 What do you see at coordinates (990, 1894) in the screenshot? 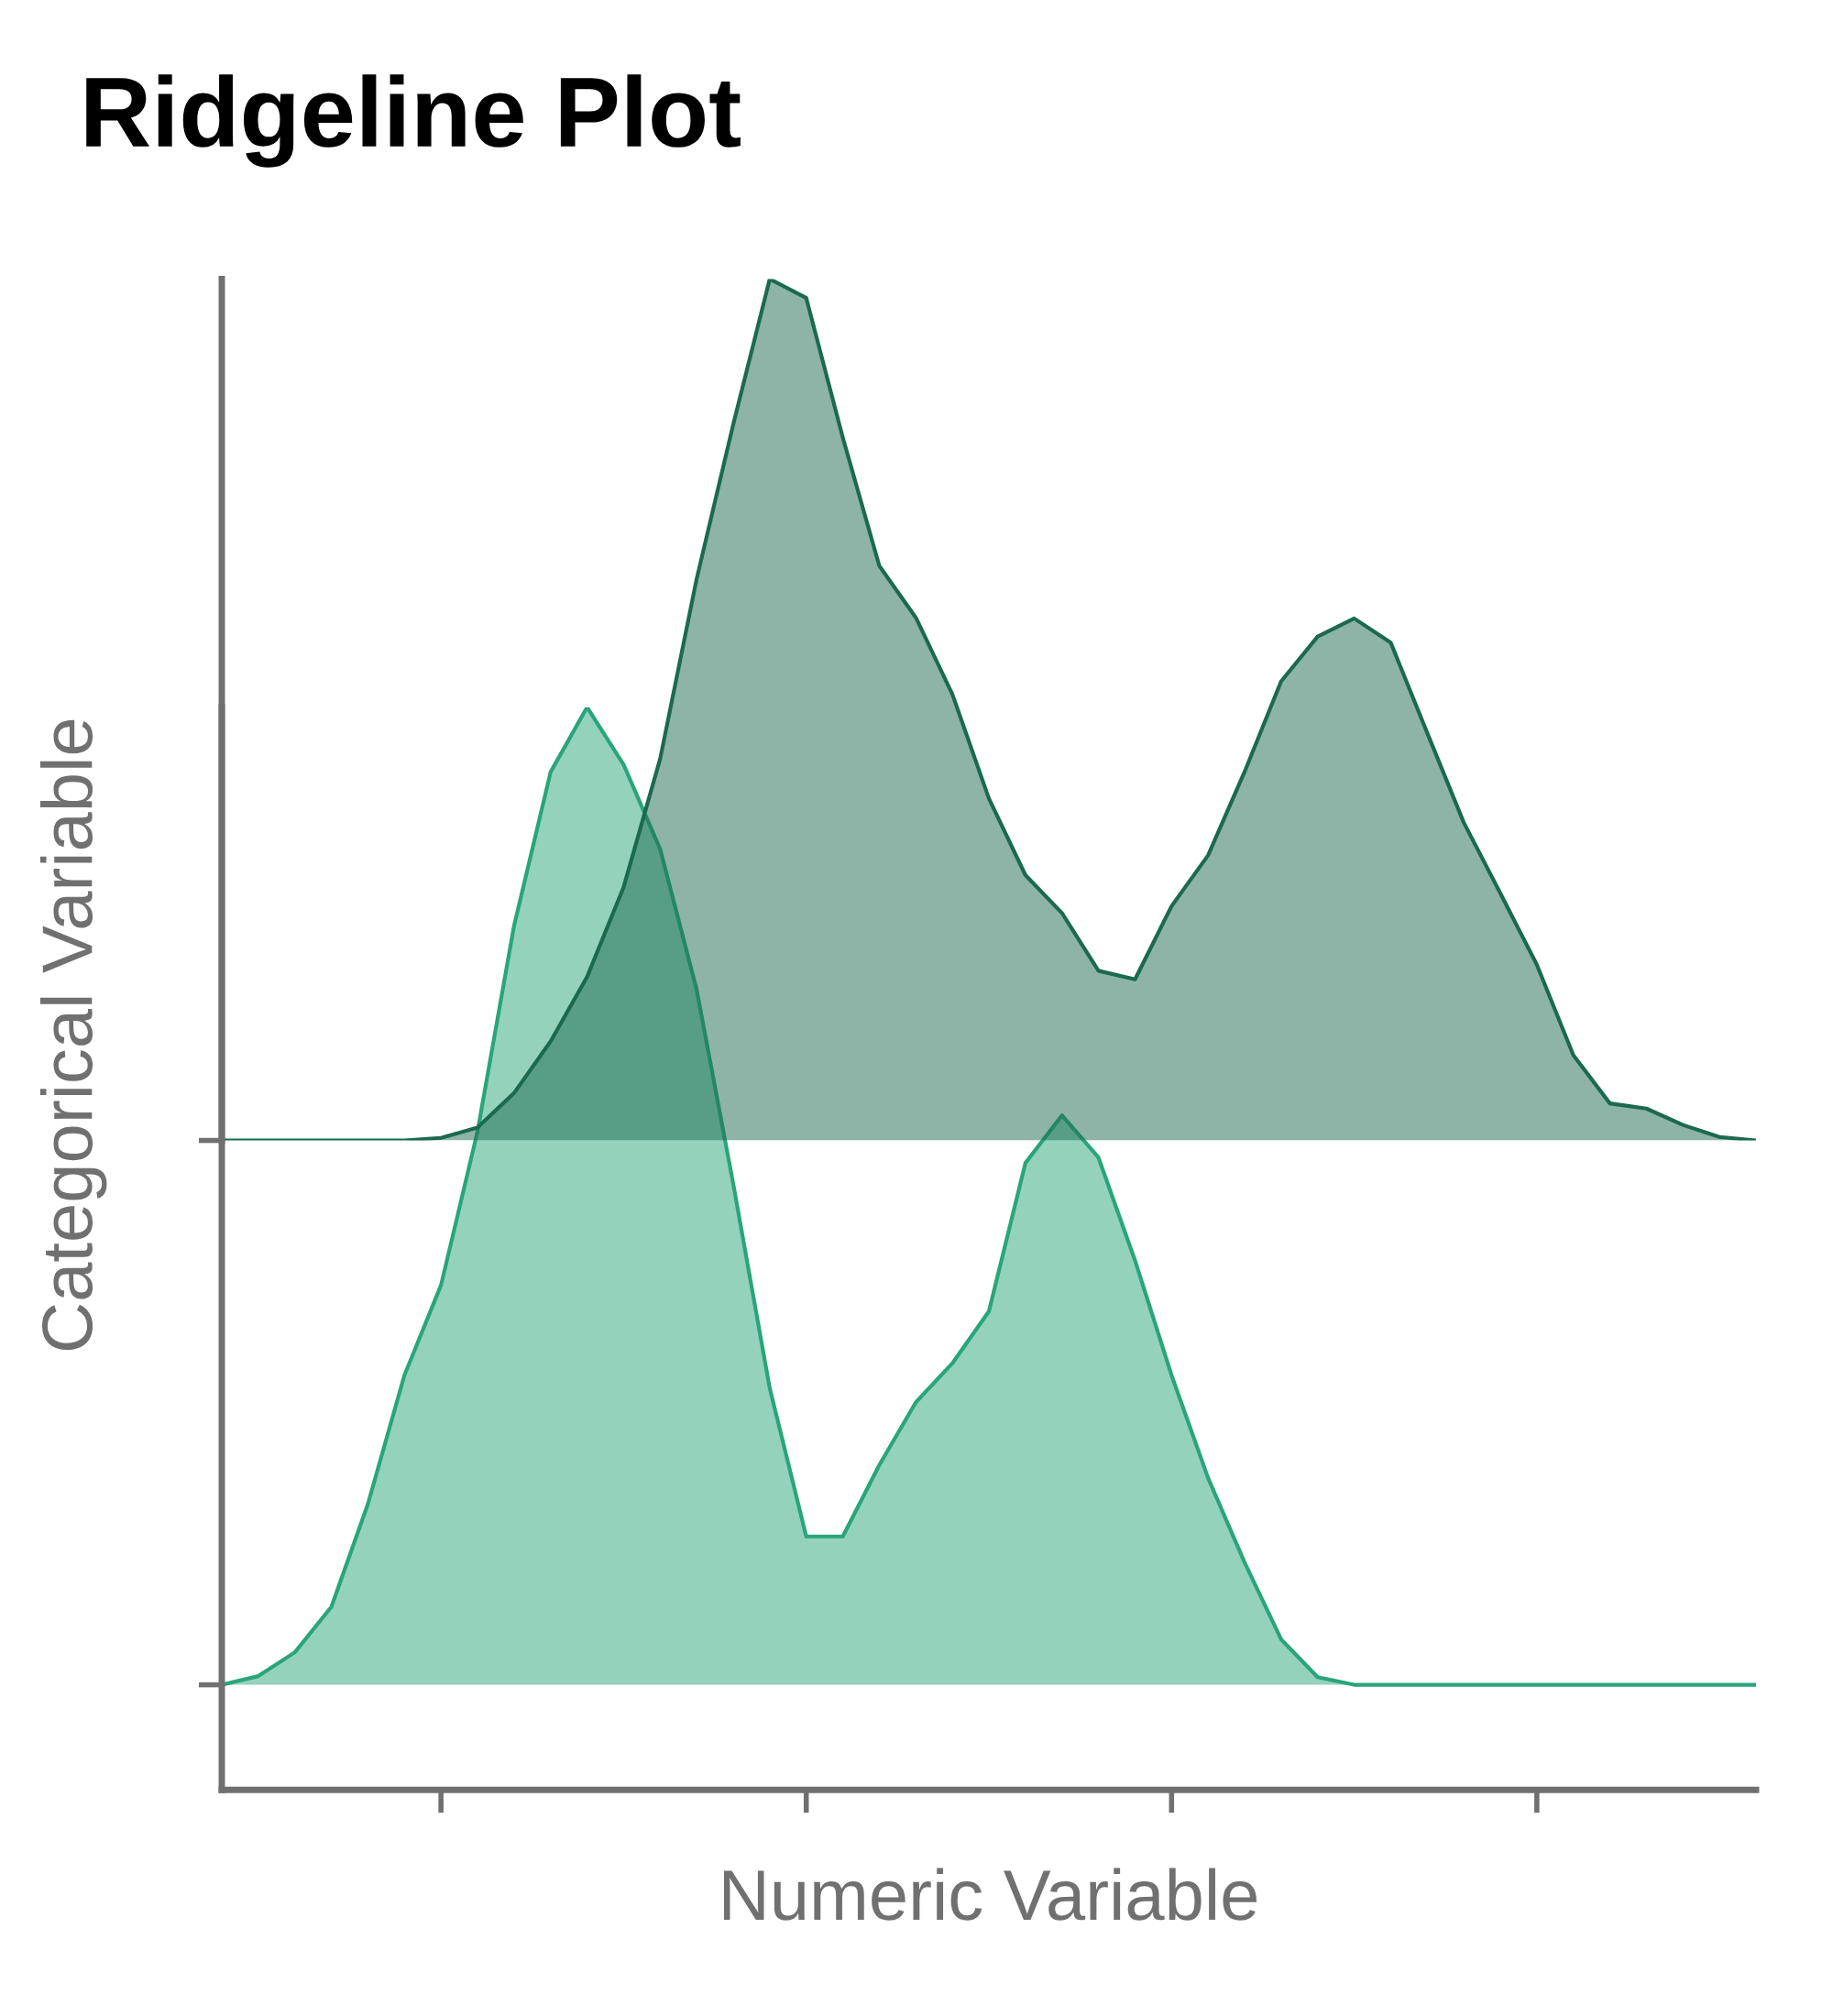
I see `x-axis-title: Numeric Variable` at bounding box center [990, 1894].